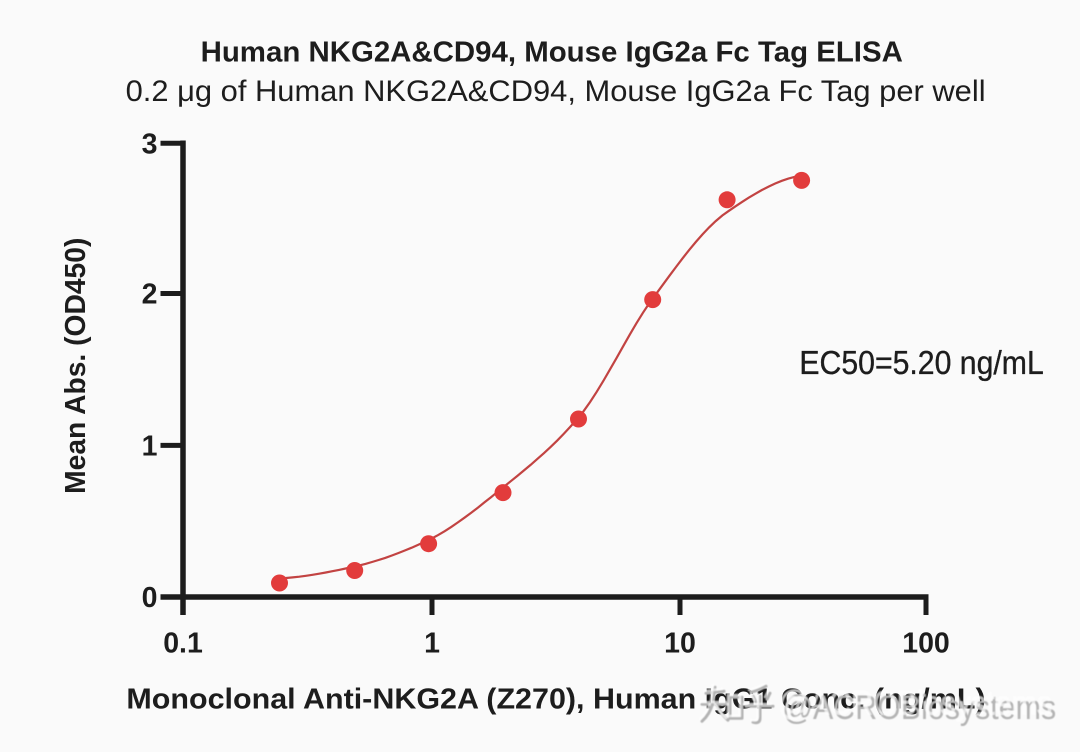  I want to click on svg-text: 100, so click(926, 644).